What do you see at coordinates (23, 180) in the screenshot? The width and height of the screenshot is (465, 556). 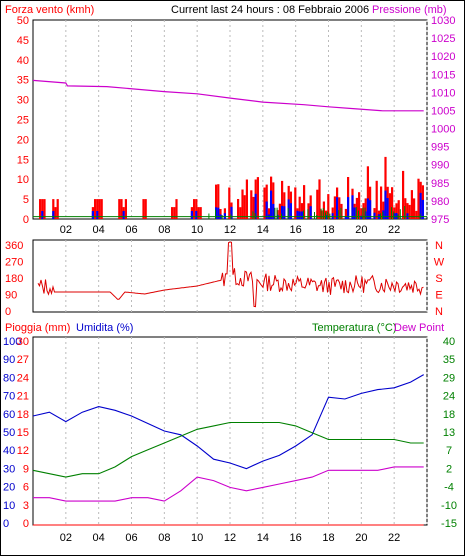 I see `wind-tick-label: 10` at bounding box center [23, 180].